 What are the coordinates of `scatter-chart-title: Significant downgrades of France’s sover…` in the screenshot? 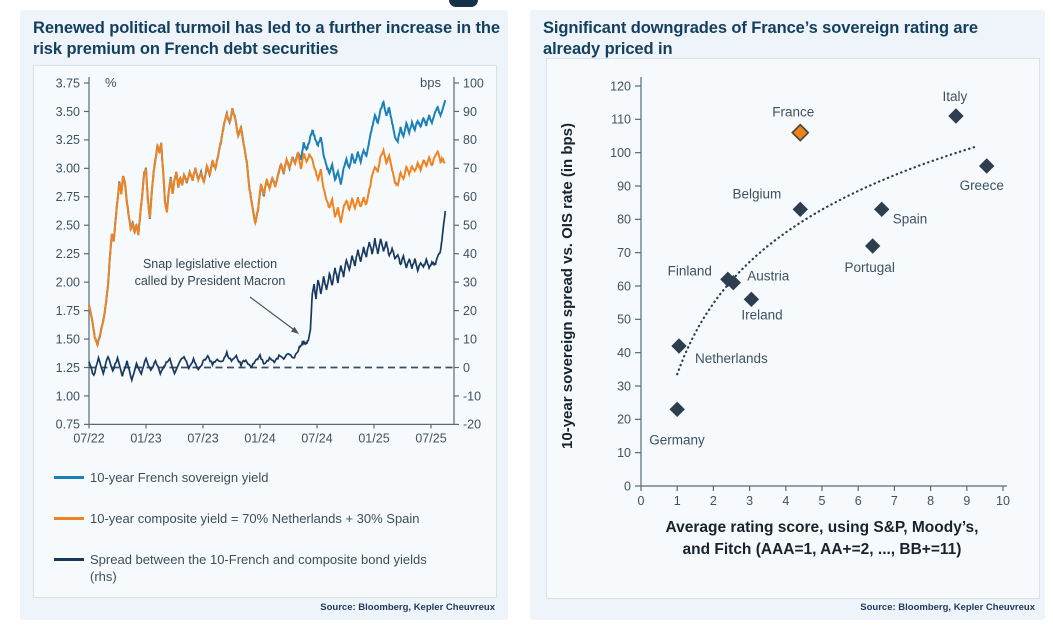 It's located at (760, 38).